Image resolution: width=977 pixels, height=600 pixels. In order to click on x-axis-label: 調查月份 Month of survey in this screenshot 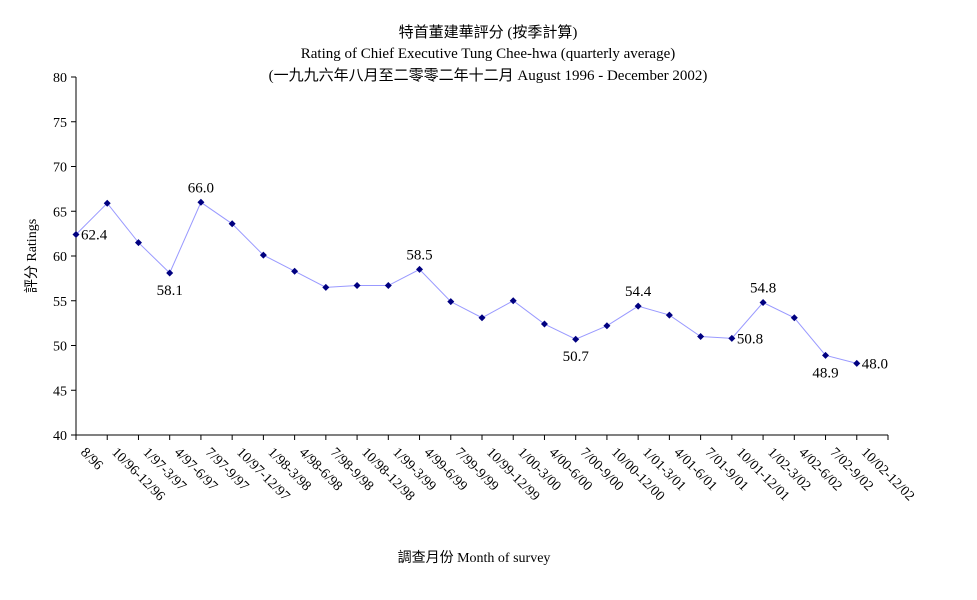, I will do `click(474, 558)`.